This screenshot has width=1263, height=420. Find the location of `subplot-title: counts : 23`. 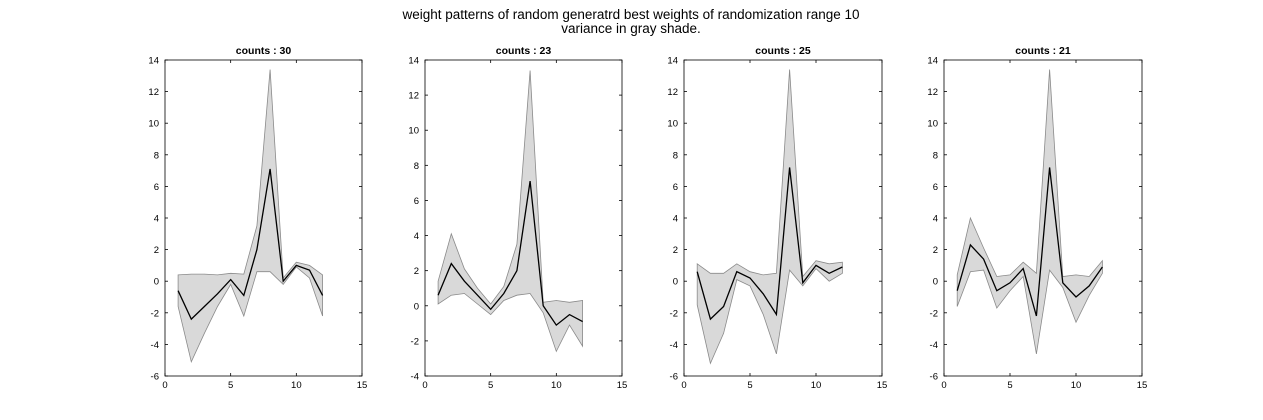

subplot-title: counts : 23 is located at coordinates (524, 51).